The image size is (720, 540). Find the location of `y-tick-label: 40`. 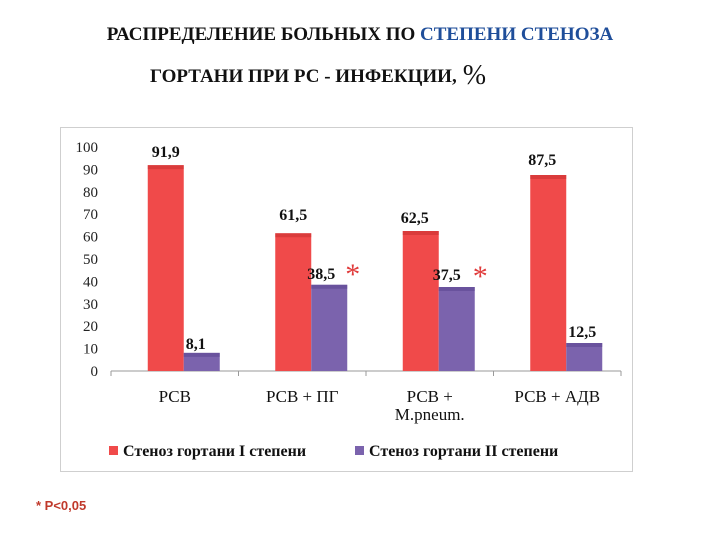

y-tick-label: 40 is located at coordinates (90, 282).